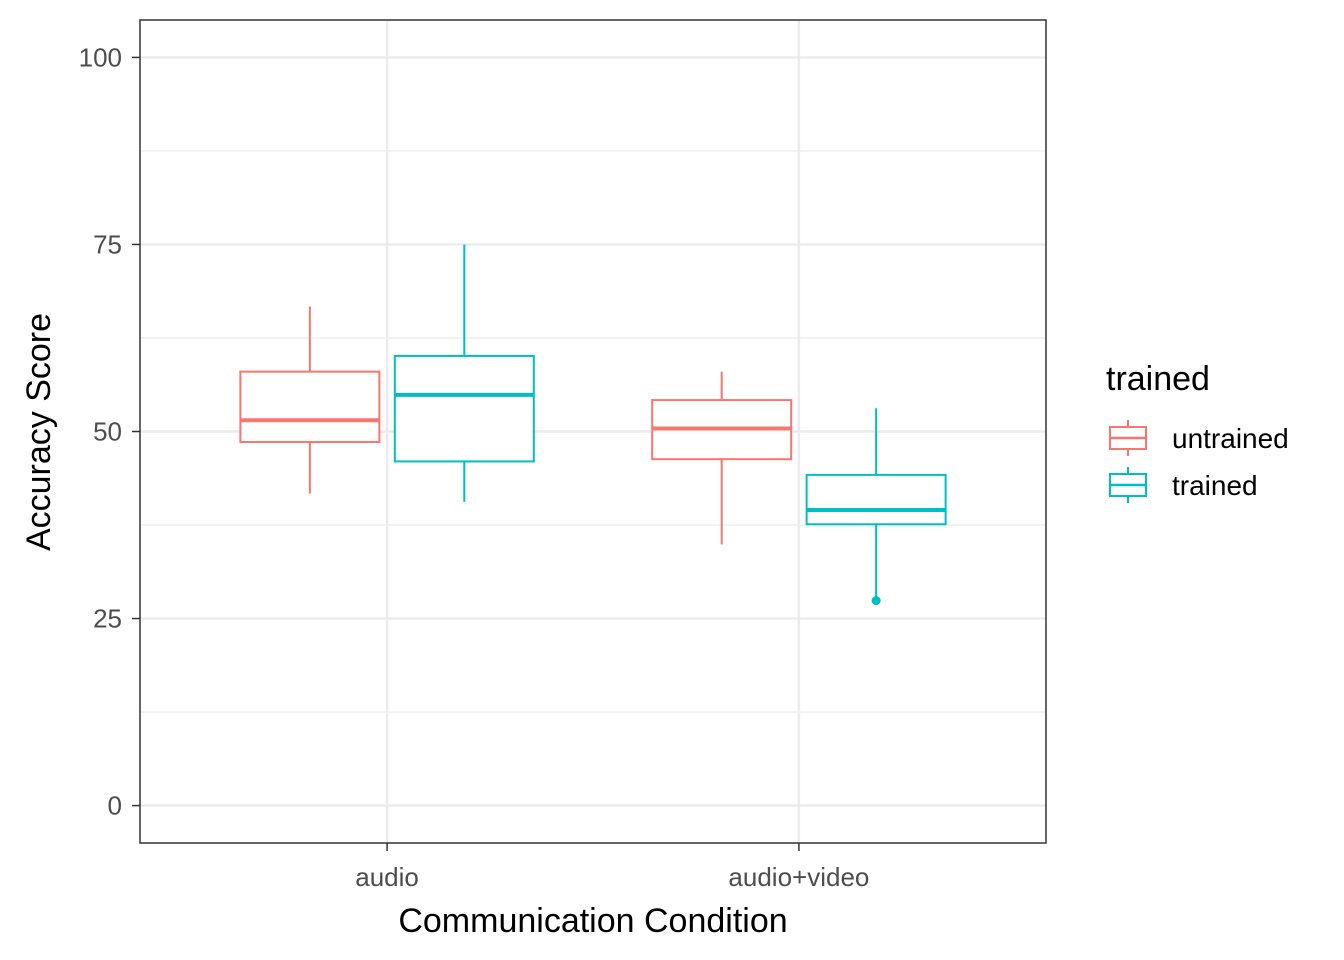  Describe the element at coordinates (107, 619) in the screenshot. I see `y-tick-label: 25` at that location.